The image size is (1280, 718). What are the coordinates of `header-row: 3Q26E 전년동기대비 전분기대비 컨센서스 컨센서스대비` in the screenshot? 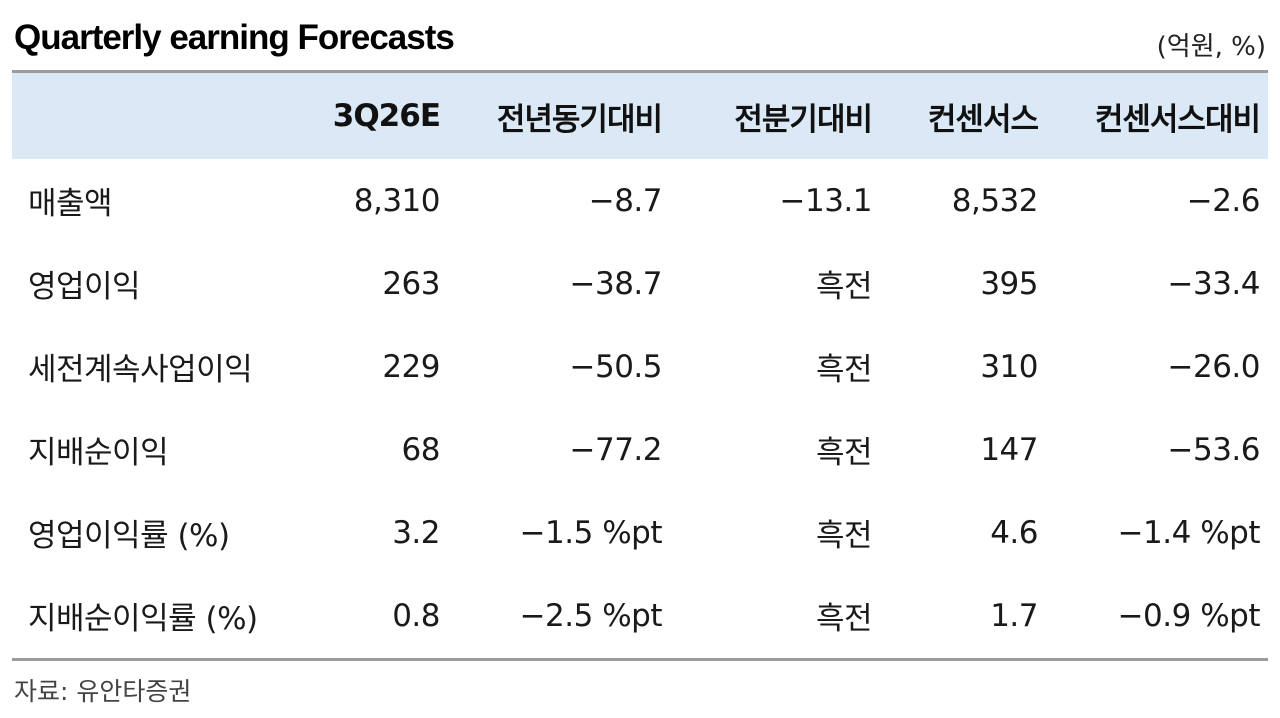 It's located at (640, 116).